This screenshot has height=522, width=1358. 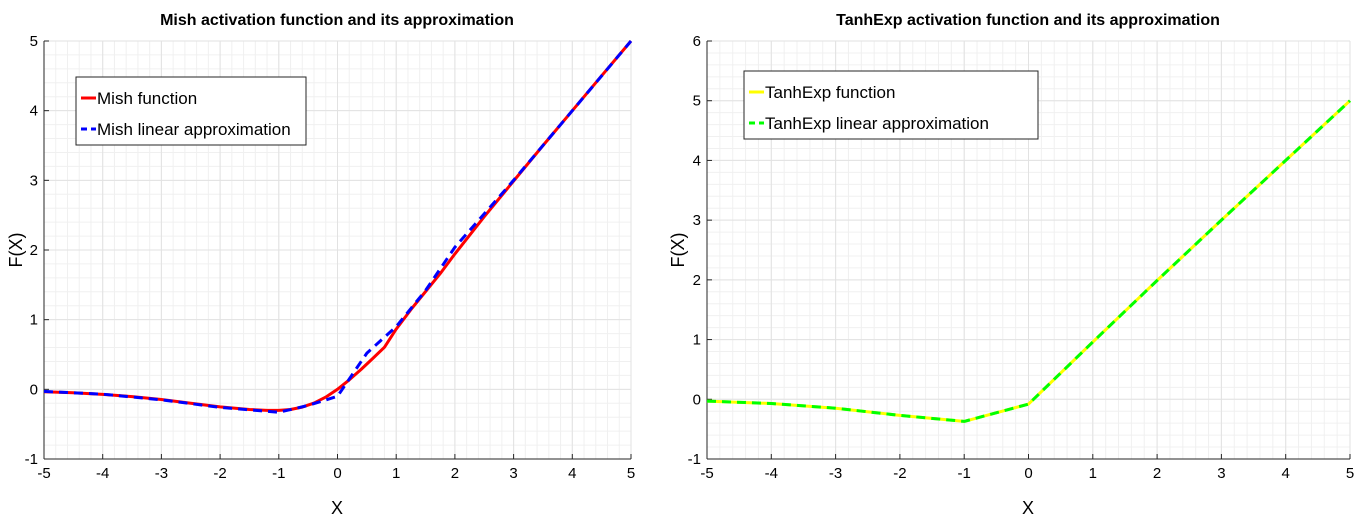 What do you see at coordinates (697, 41) in the screenshot?
I see `y-tick-label: 6` at bounding box center [697, 41].